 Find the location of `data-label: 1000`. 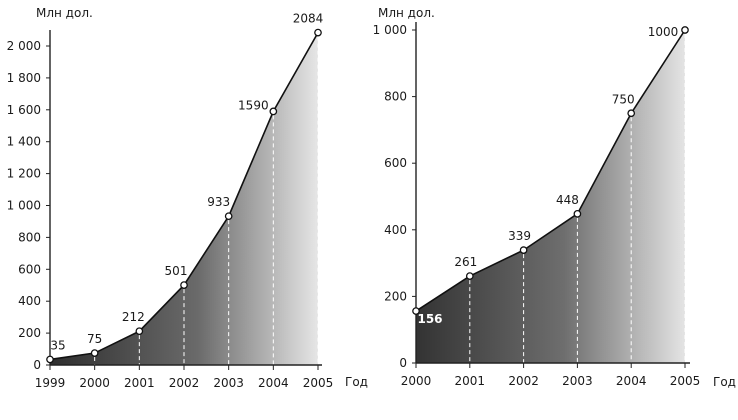

data-label: 1000 is located at coordinates (663, 32).